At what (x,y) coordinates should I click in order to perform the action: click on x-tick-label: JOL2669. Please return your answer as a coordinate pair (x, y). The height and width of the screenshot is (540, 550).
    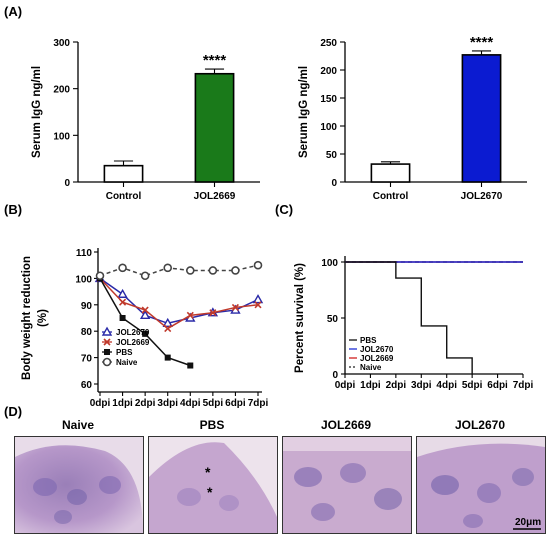
    Looking at the image, I should click on (215, 195).